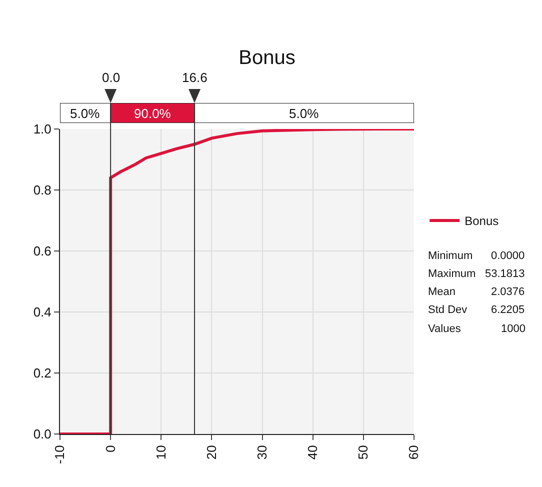 Image resolution: width=542 pixels, height=487 pixels. What do you see at coordinates (445, 329) in the screenshot?
I see `text: Values` at bounding box center [445, 329].